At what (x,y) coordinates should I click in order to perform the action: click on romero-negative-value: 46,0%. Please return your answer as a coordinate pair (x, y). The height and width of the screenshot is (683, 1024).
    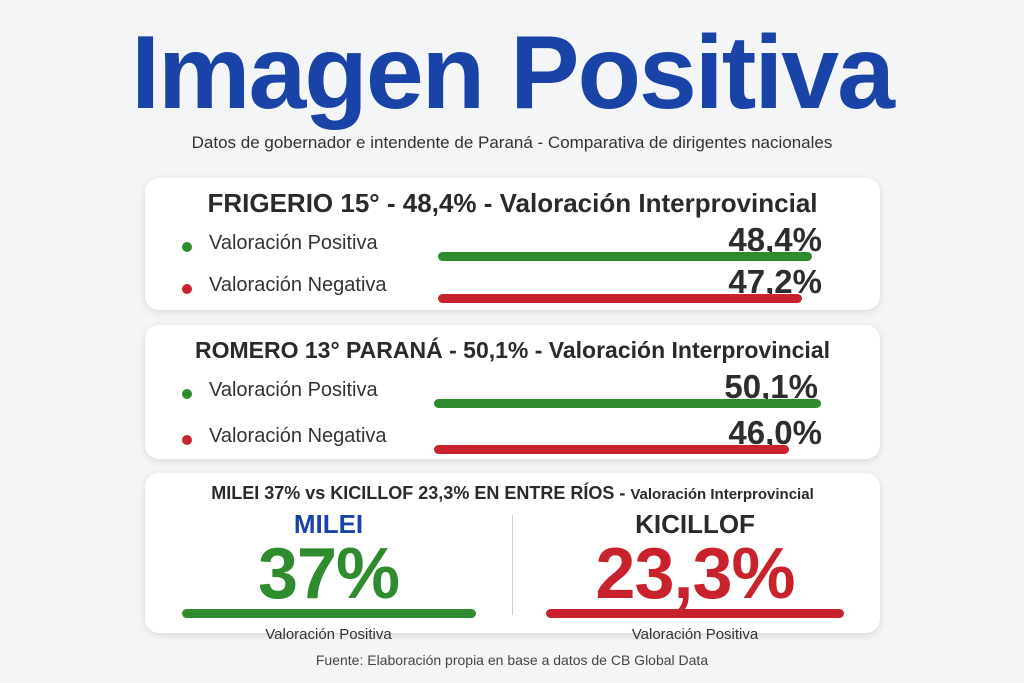
    Looking at the image, I should click on (775, 432).